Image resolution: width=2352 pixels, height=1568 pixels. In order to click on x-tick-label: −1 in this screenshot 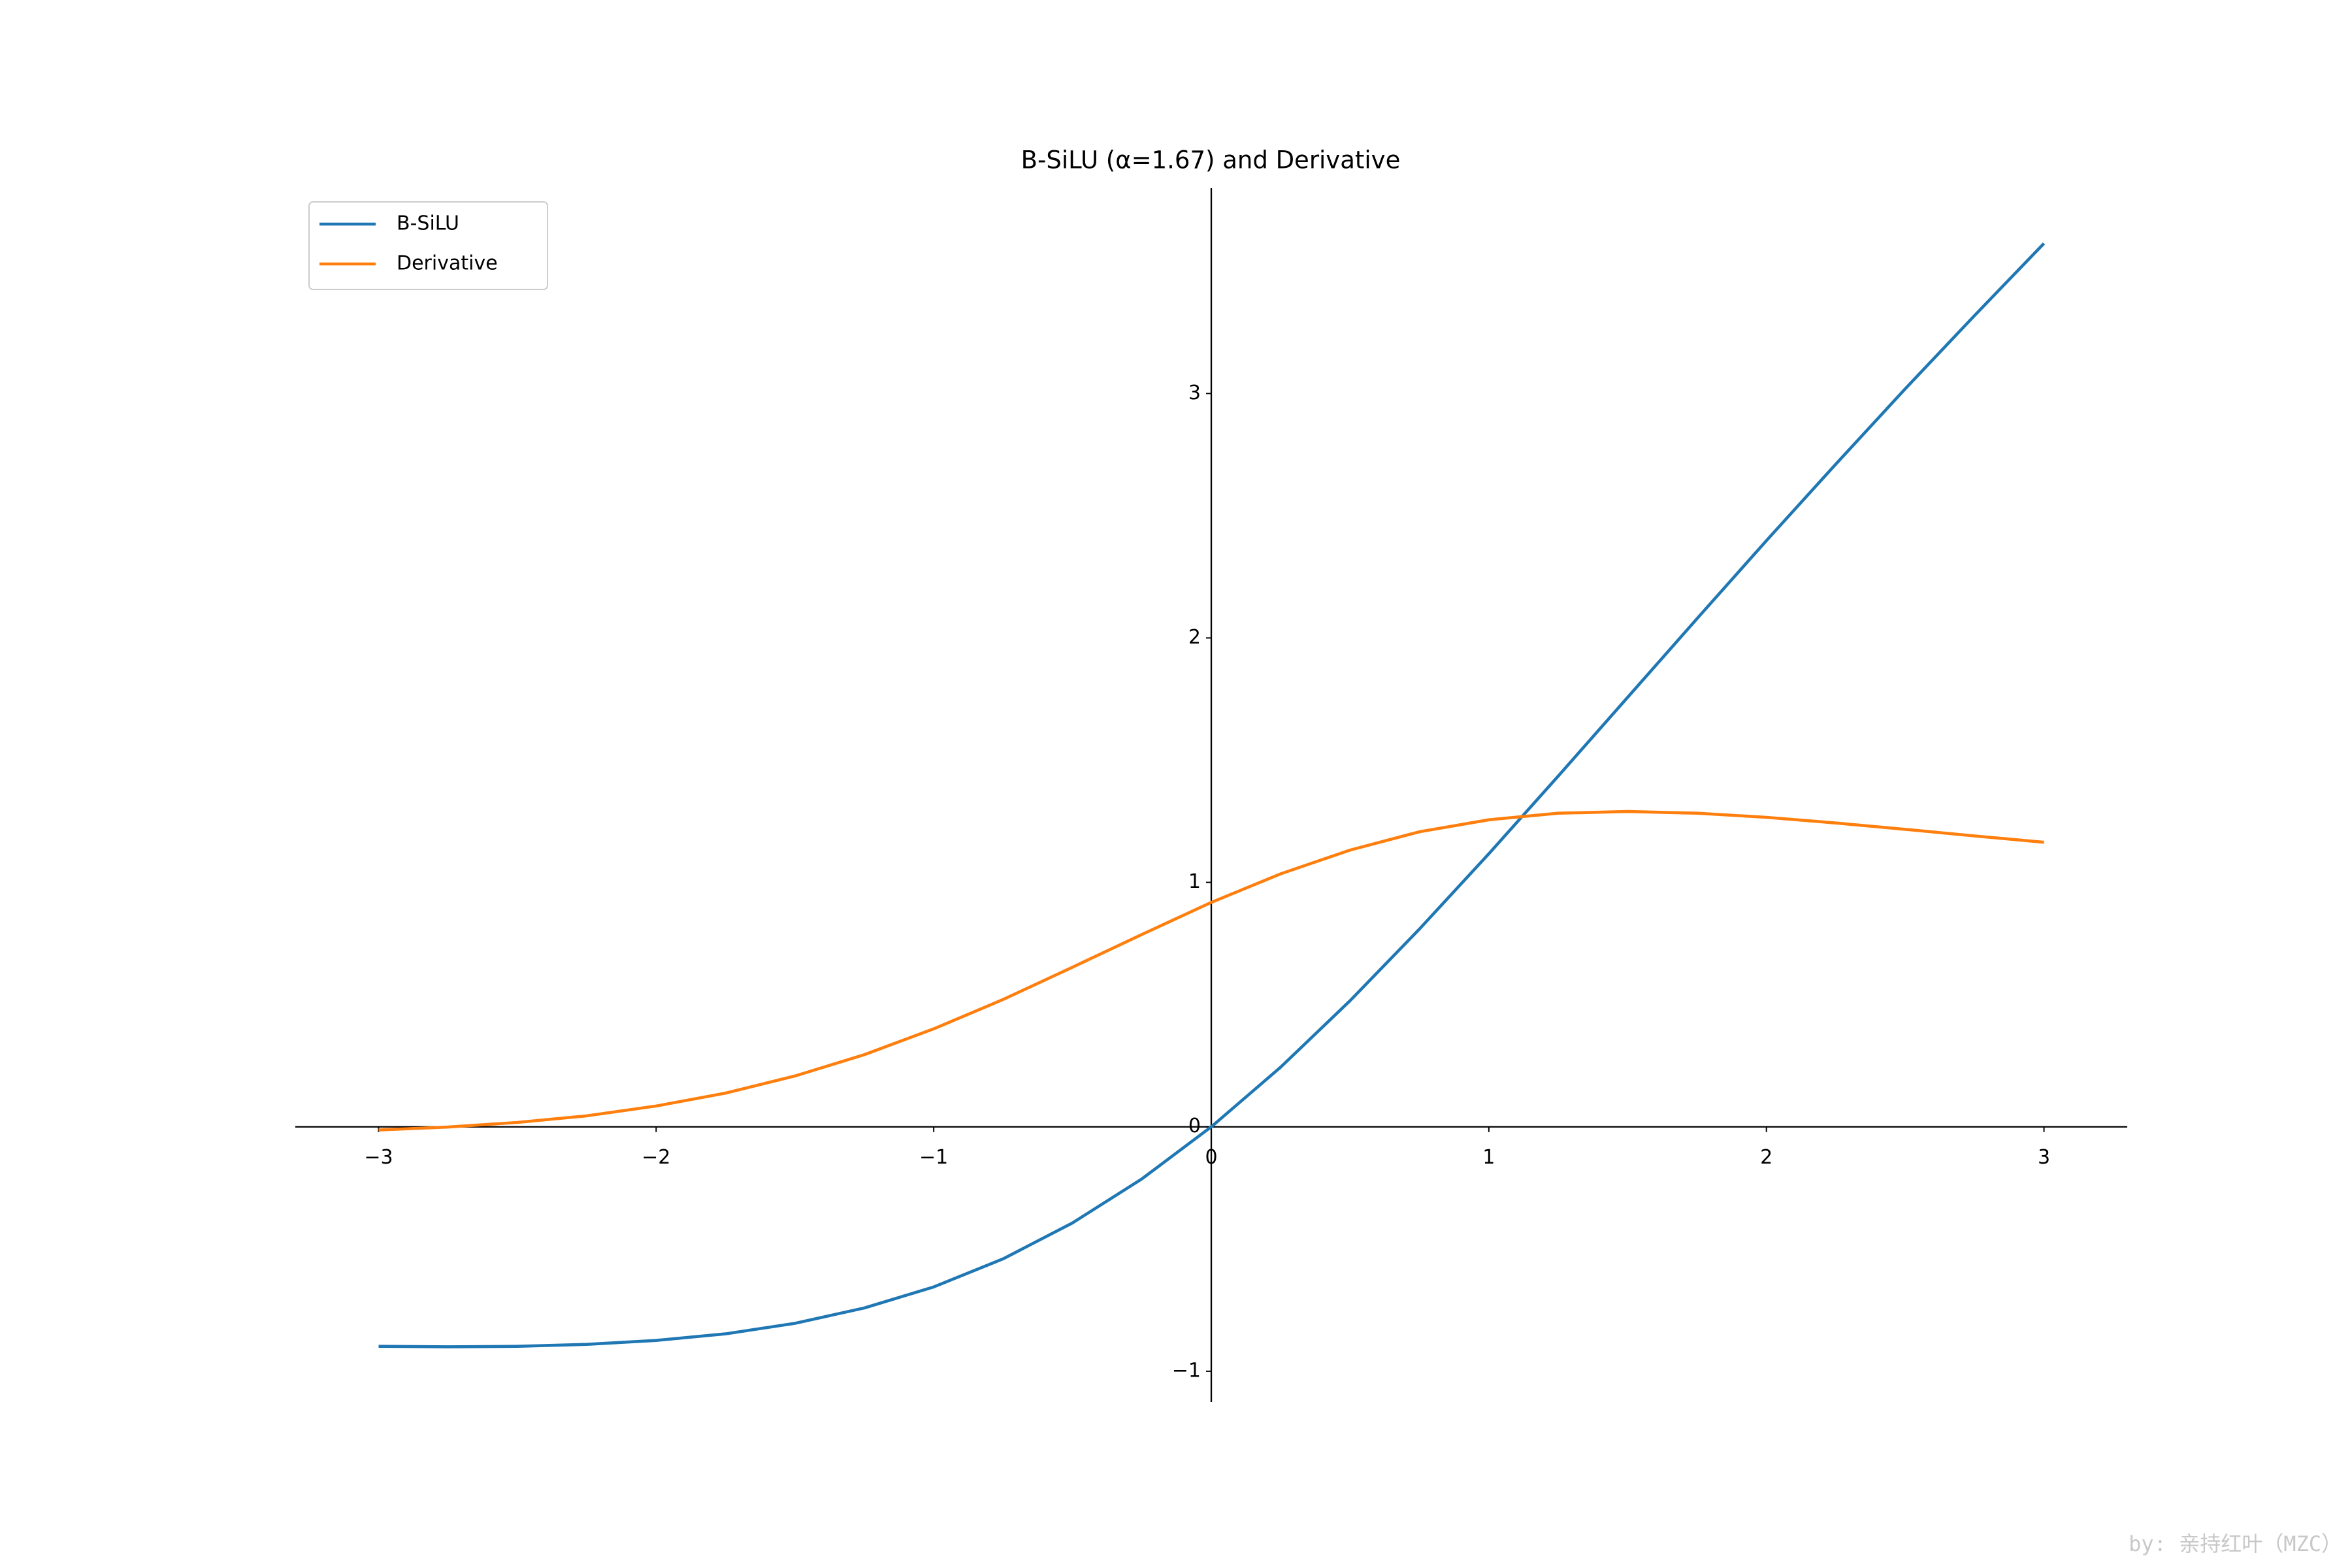, I will do `click(933, 1157)`.